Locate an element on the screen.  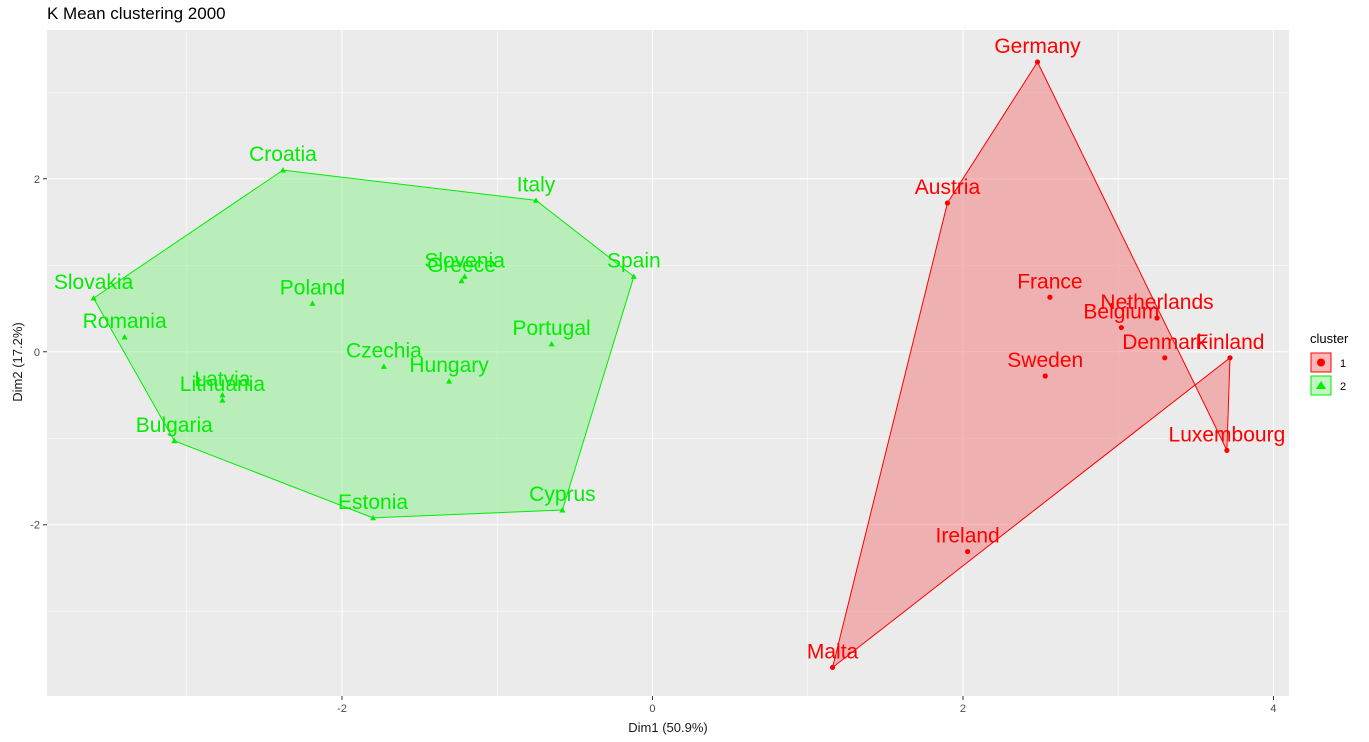
point-label: Cyprus is located at coordinates (562, 494).